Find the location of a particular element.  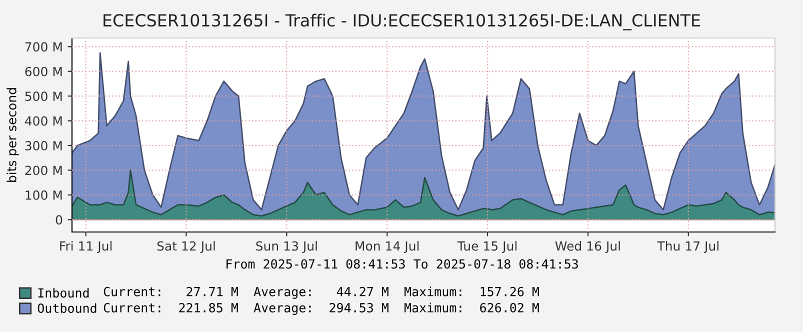

y-tick-label: 200 M is located at coordinates (43, 171).